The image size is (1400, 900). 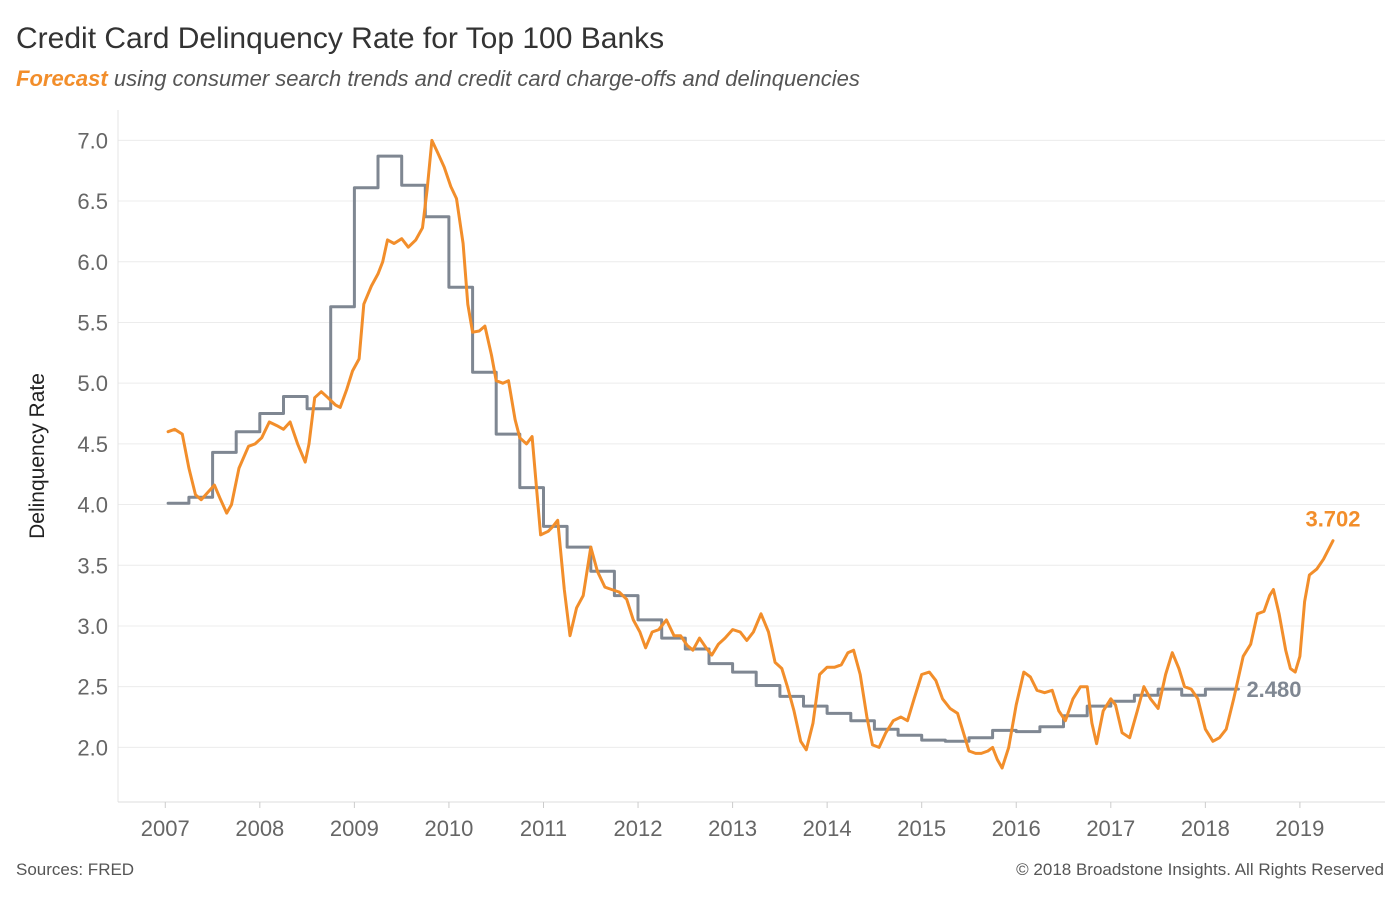 What do you see at coordinates (92, 140) in the screenshot?
I see `y-tick-label: 7.0` at bounding box center [92, 140].